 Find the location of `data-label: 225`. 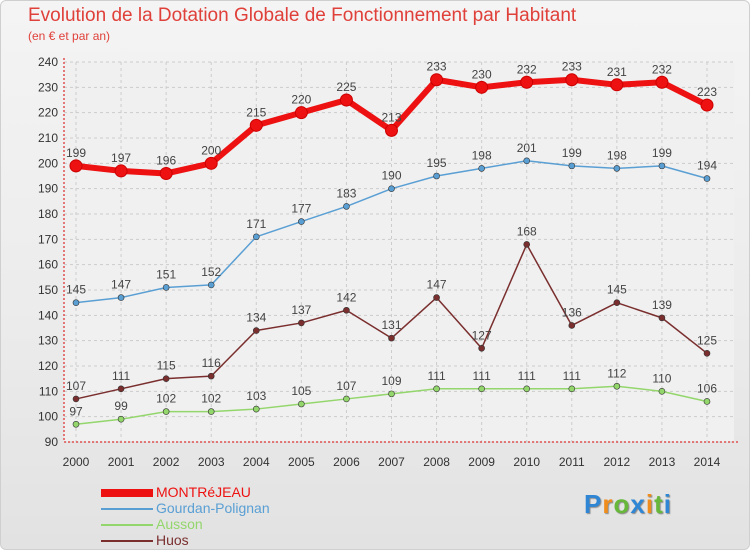

data-label: 225 is located at coordinates (346, 87).